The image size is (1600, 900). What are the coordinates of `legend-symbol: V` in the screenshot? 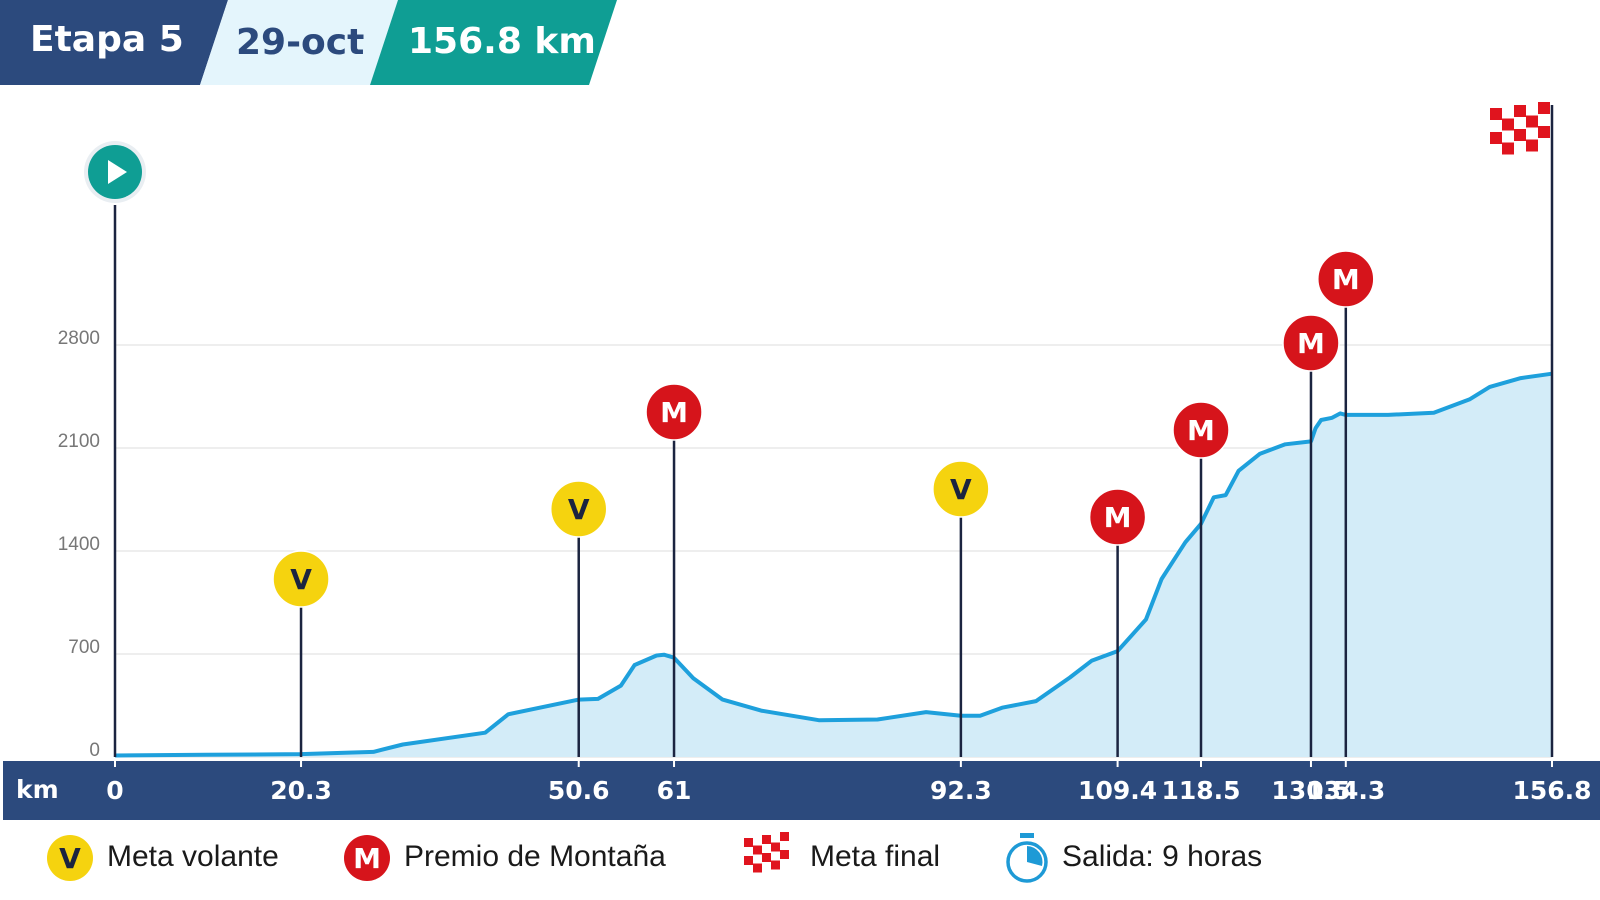 It's located at (70, 858).